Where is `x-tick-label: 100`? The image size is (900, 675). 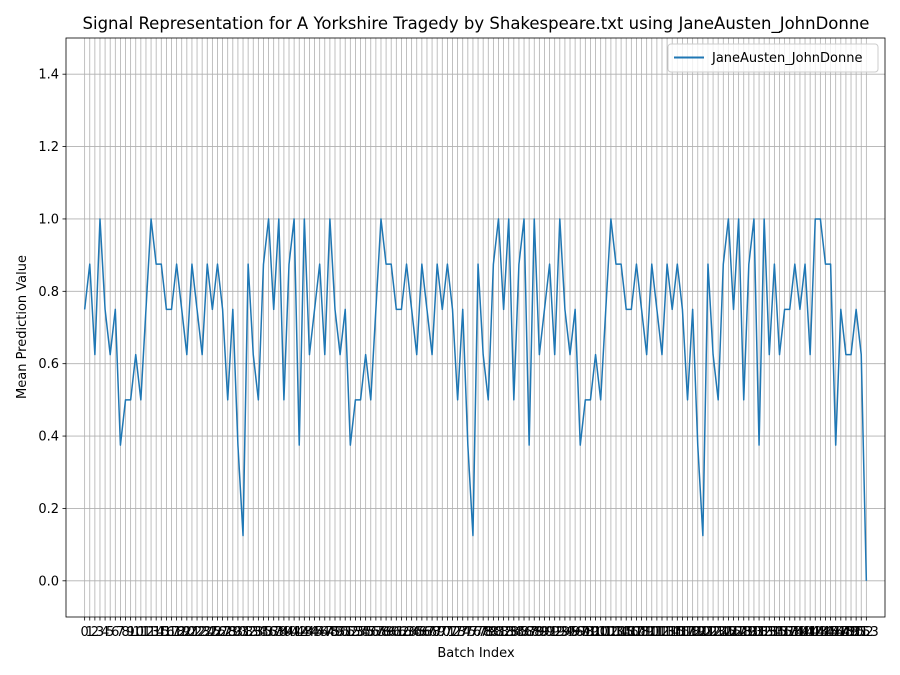
x-tick-label: 100 is located at coordinates (595, 632).